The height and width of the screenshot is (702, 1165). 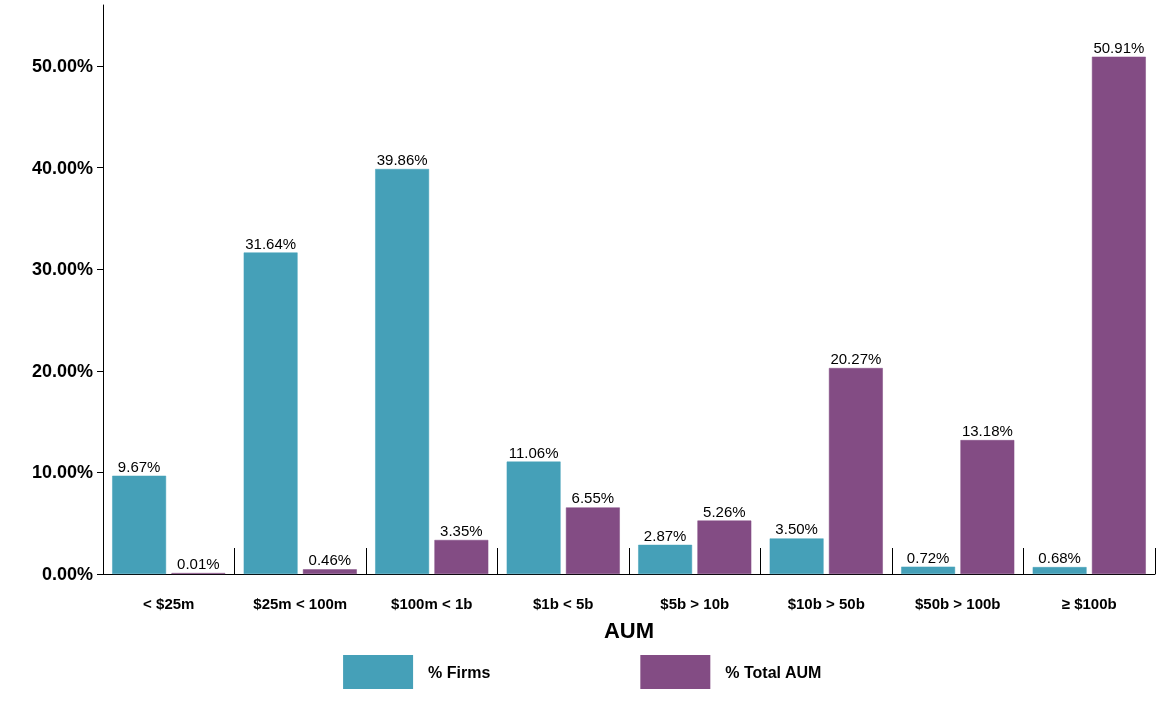 What do you see at coordinates (665, 535) in the screenshot?
I see `data-label: 2.87%` at bounding box center [665, 535].